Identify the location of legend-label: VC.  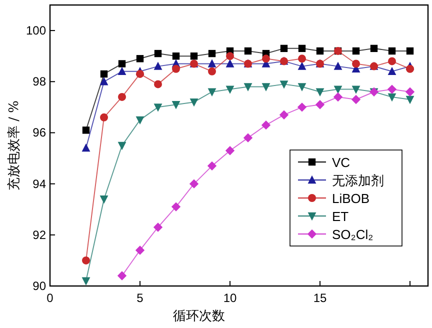
(341, 162).